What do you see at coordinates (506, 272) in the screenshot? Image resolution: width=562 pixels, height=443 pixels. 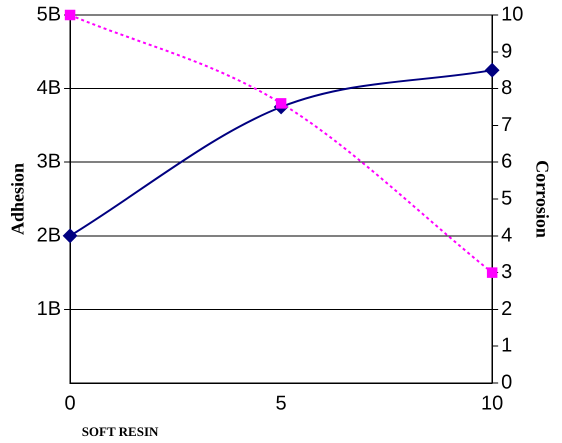 I see `y2-tick-label: 3` at bounding box center [506, 272].